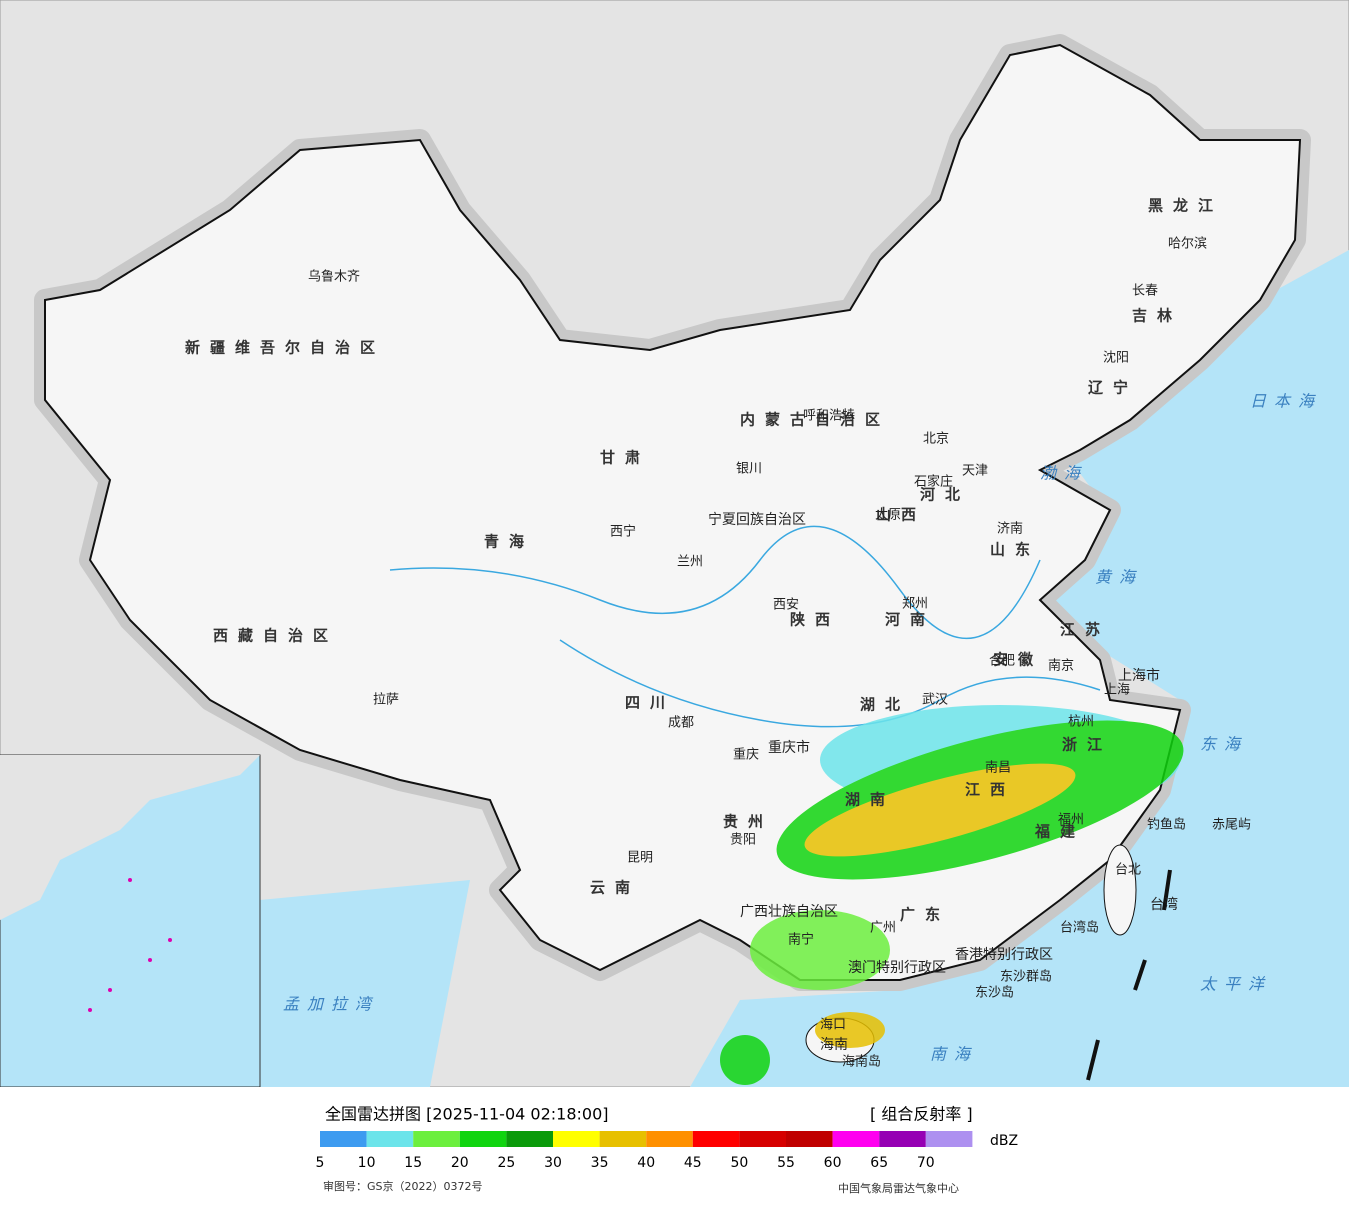  I want to click on colorbar-tick-label: 20, so click(460, 1163).